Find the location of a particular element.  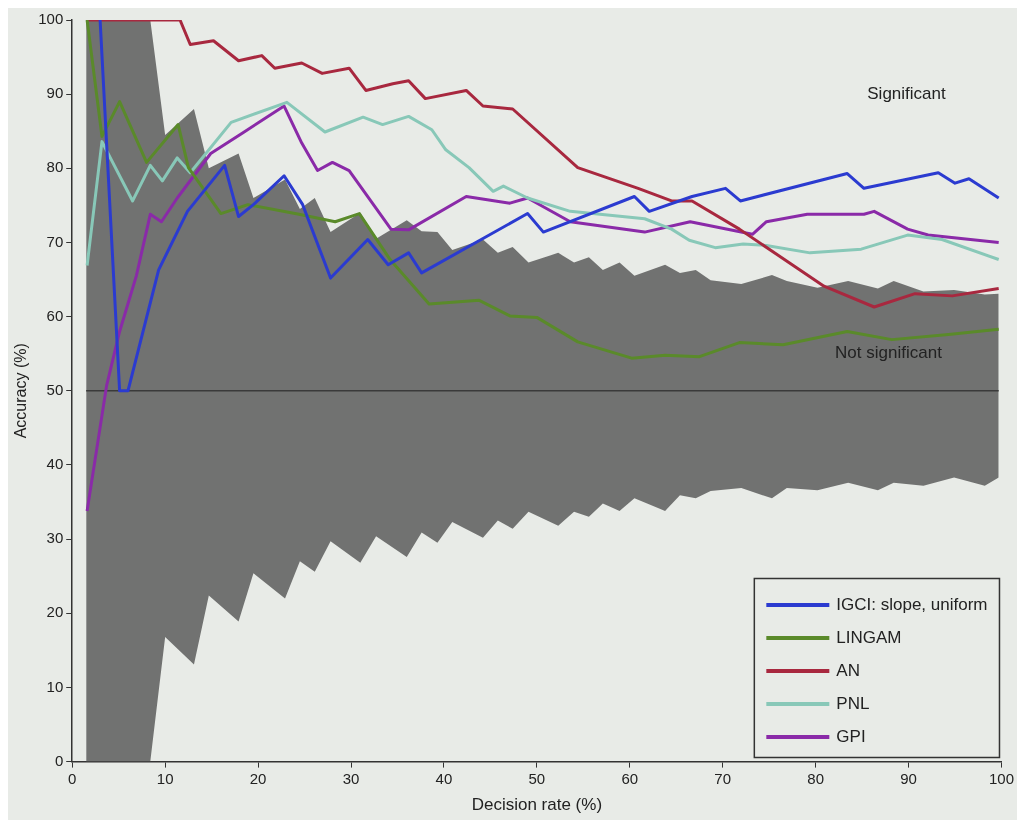

x-tick-label: 0 is located at coordinates (72, 778).